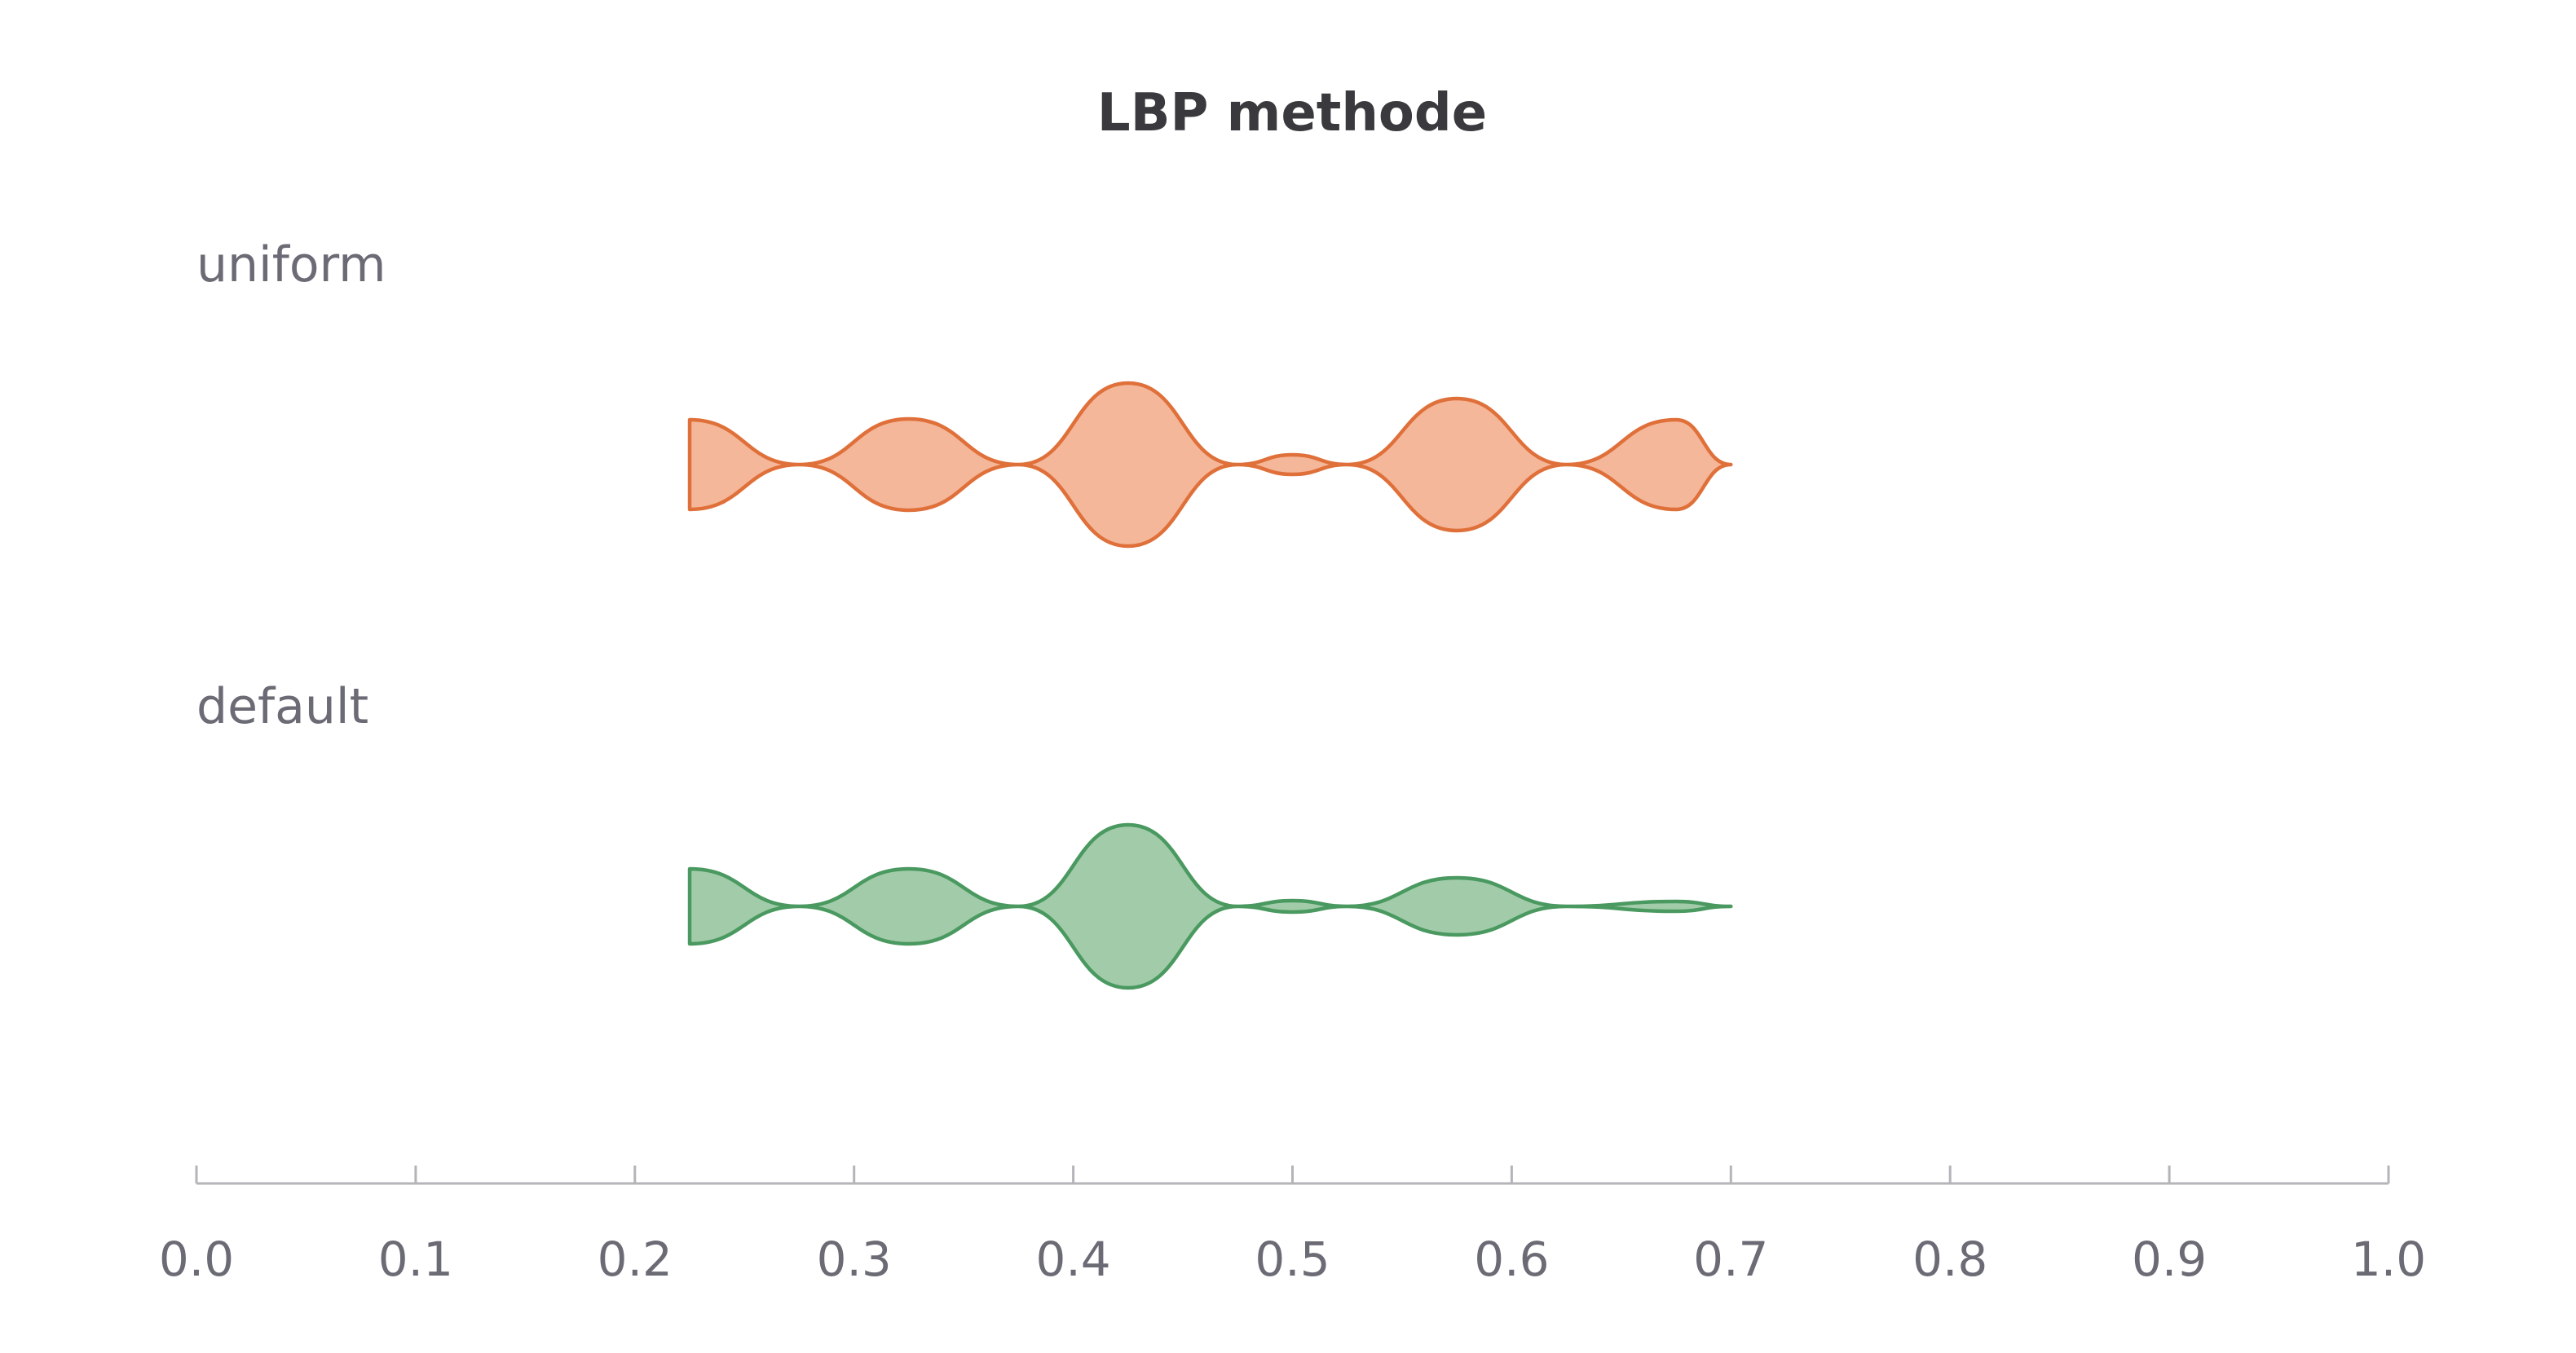  I want to click on category-label-uniform: uniform, so click(291, 264).